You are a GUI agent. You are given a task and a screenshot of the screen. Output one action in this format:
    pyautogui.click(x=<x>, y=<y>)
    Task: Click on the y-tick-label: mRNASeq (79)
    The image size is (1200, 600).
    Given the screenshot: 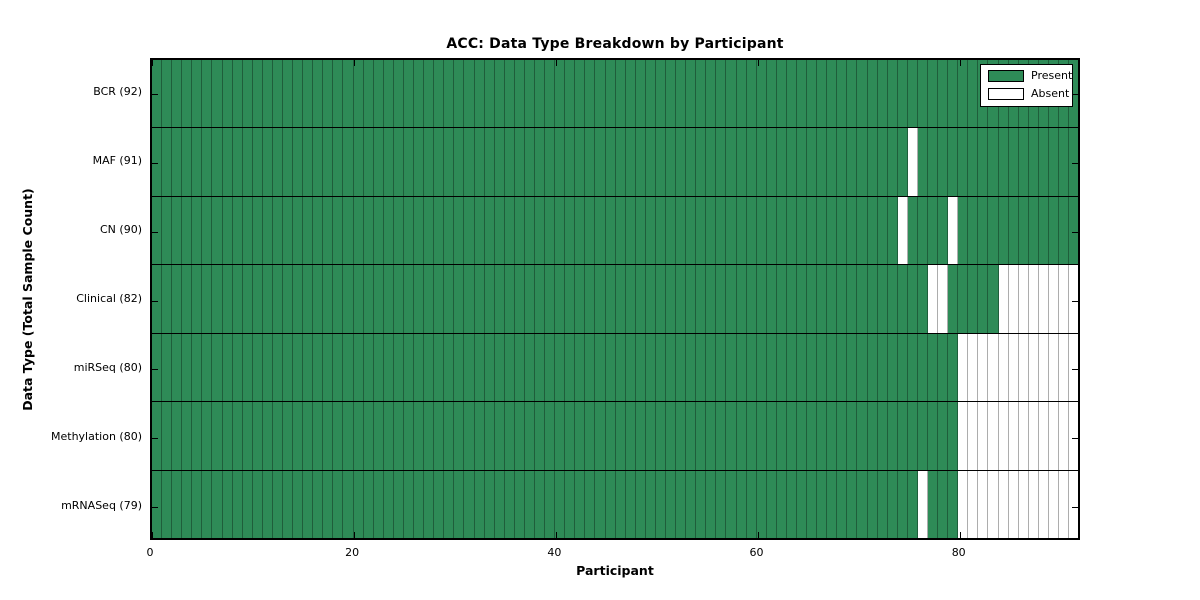 What is the action you would take?
    pyautogui.click(x=101, y=505)
    